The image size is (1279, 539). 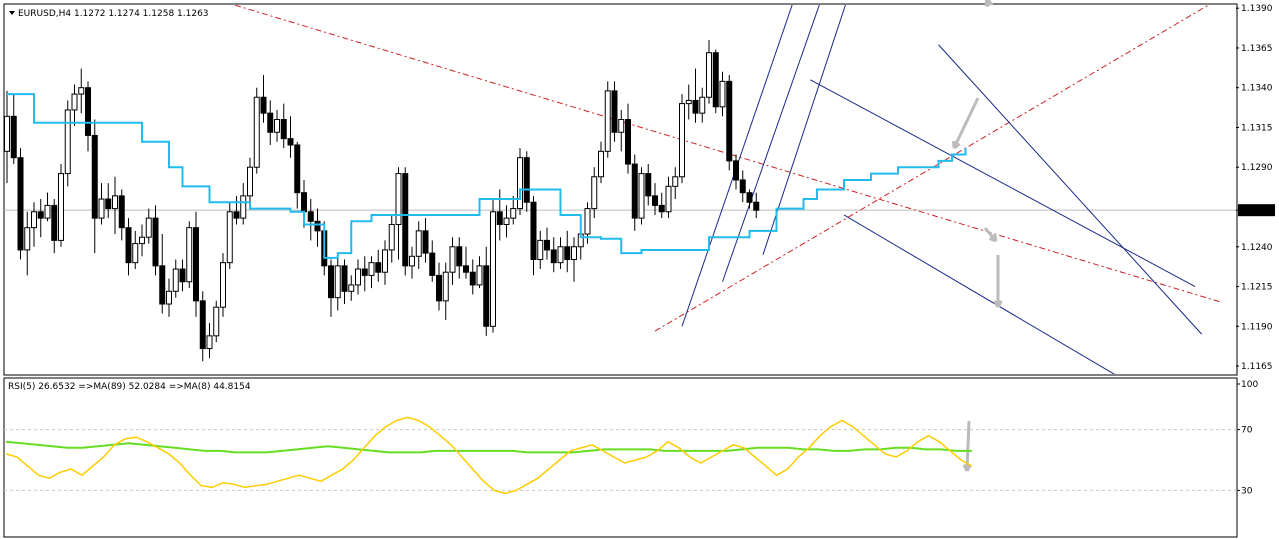 I want to click on price-tick-label: 1.1240, so click(x=1257, y=248).